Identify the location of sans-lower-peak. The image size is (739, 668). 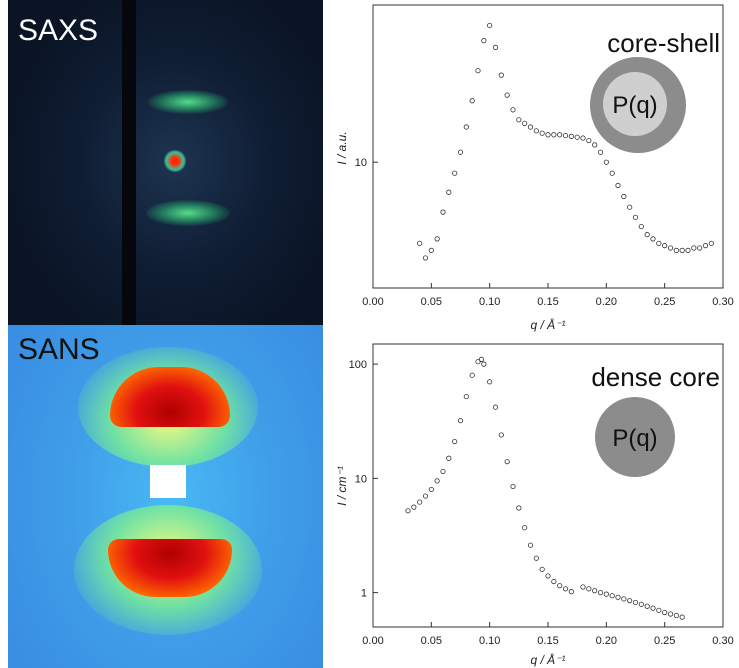
(170, 568).